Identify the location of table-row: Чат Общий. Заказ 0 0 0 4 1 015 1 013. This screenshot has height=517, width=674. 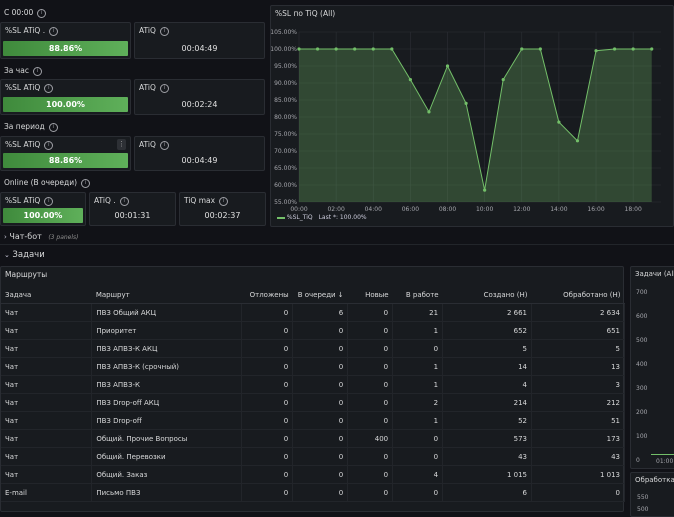
(313, 474).